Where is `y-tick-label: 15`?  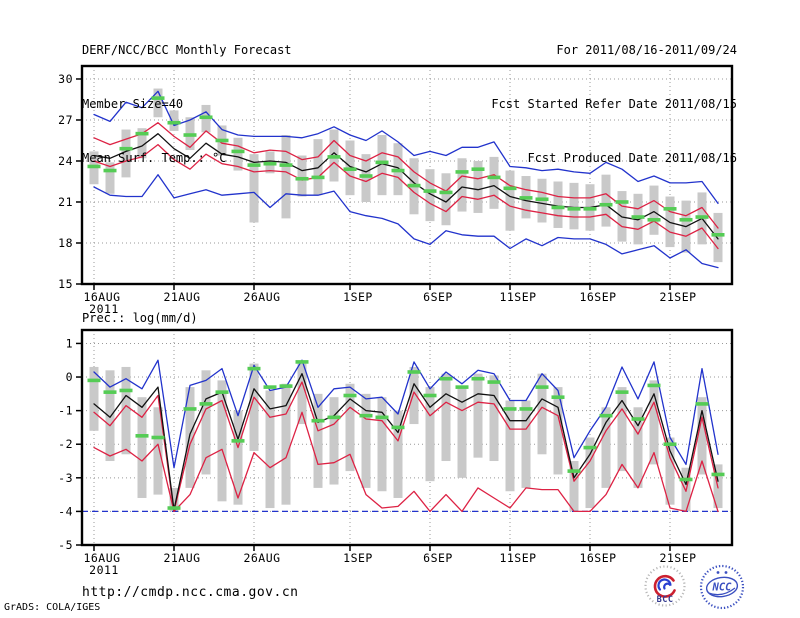 y-tick-label: 15 is located at coordinates (65, 284).